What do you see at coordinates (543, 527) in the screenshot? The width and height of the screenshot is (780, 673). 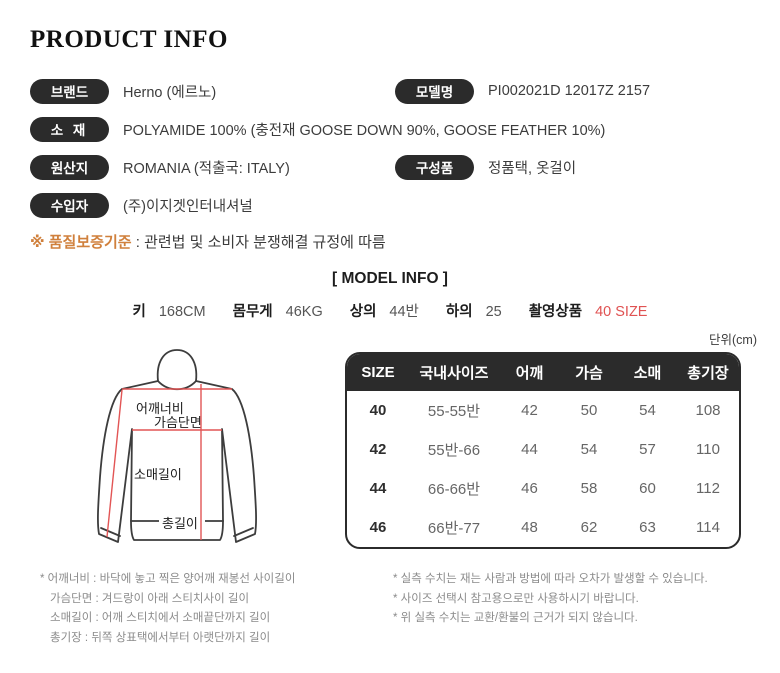 I see `table-row: 46 66반-77 48 62 63 114` at bounding box center [543, 527].